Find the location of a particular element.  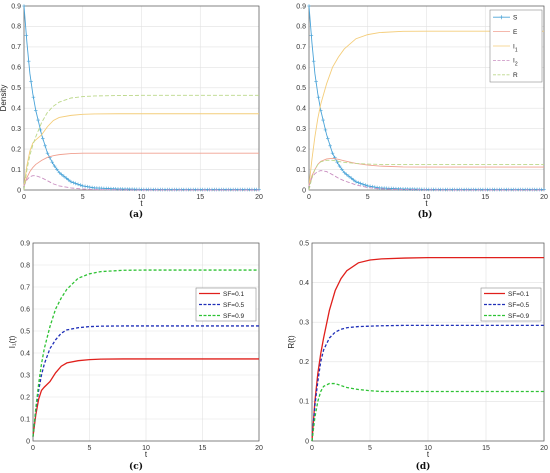

legend-label: E is located at coordinates (515, 32).